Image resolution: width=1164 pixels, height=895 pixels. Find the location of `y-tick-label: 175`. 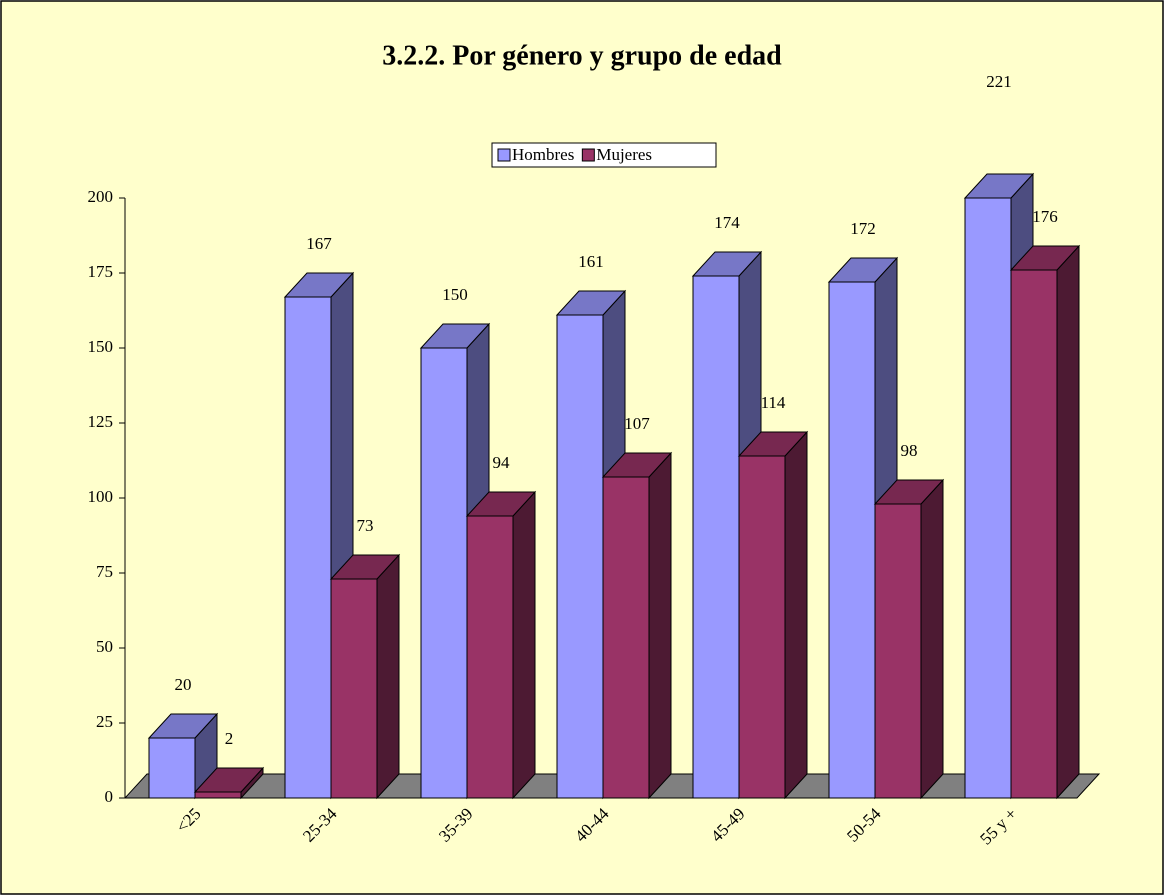

y-tick-label: 175 is located at coordinates (101, 271).